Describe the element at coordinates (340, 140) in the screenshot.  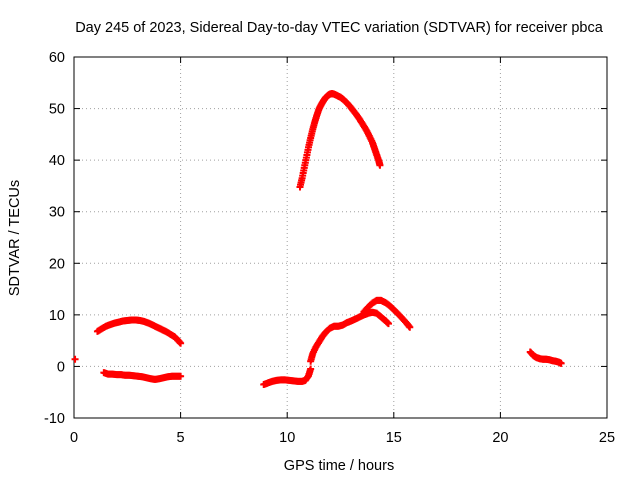
I see `series-midday-peak-arc` at that location.